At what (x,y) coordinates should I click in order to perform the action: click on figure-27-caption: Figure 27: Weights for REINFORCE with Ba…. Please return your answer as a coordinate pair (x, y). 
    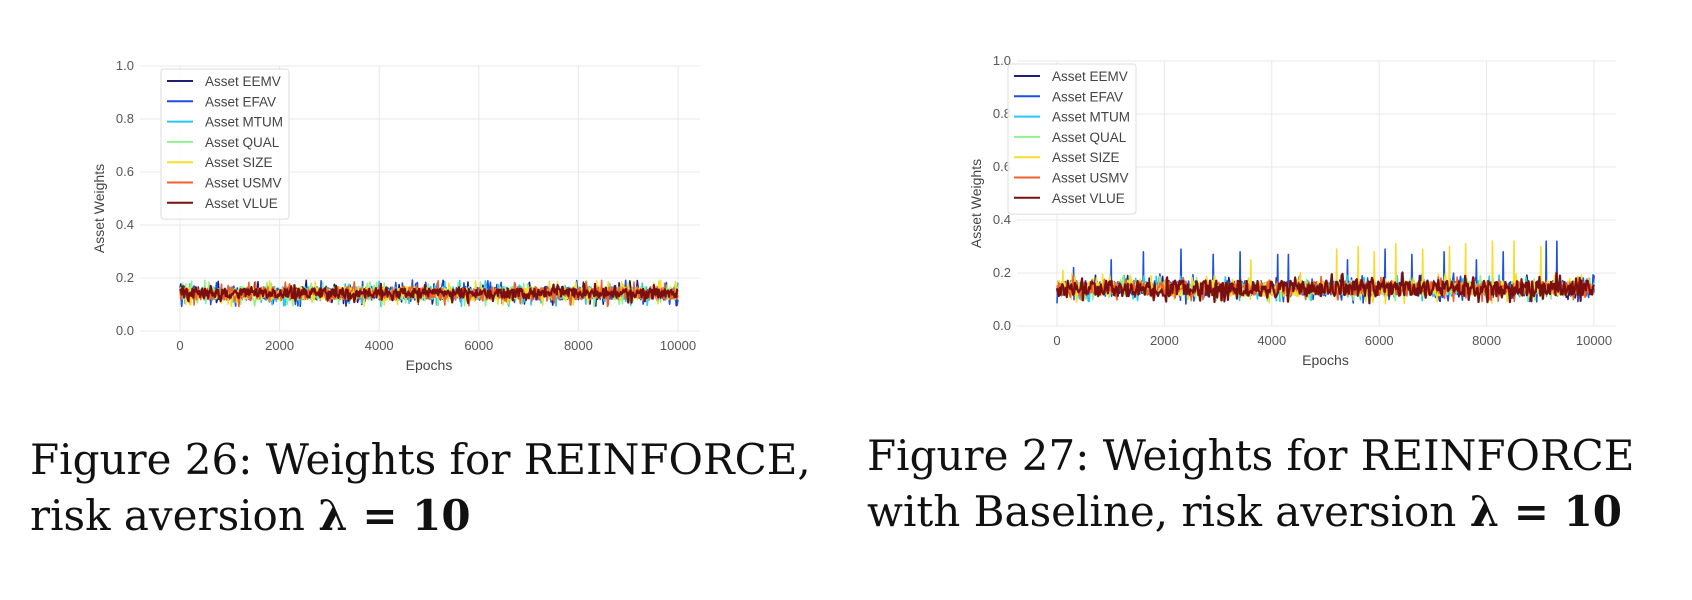
    Looking at the image, I should click on (1277, 484).